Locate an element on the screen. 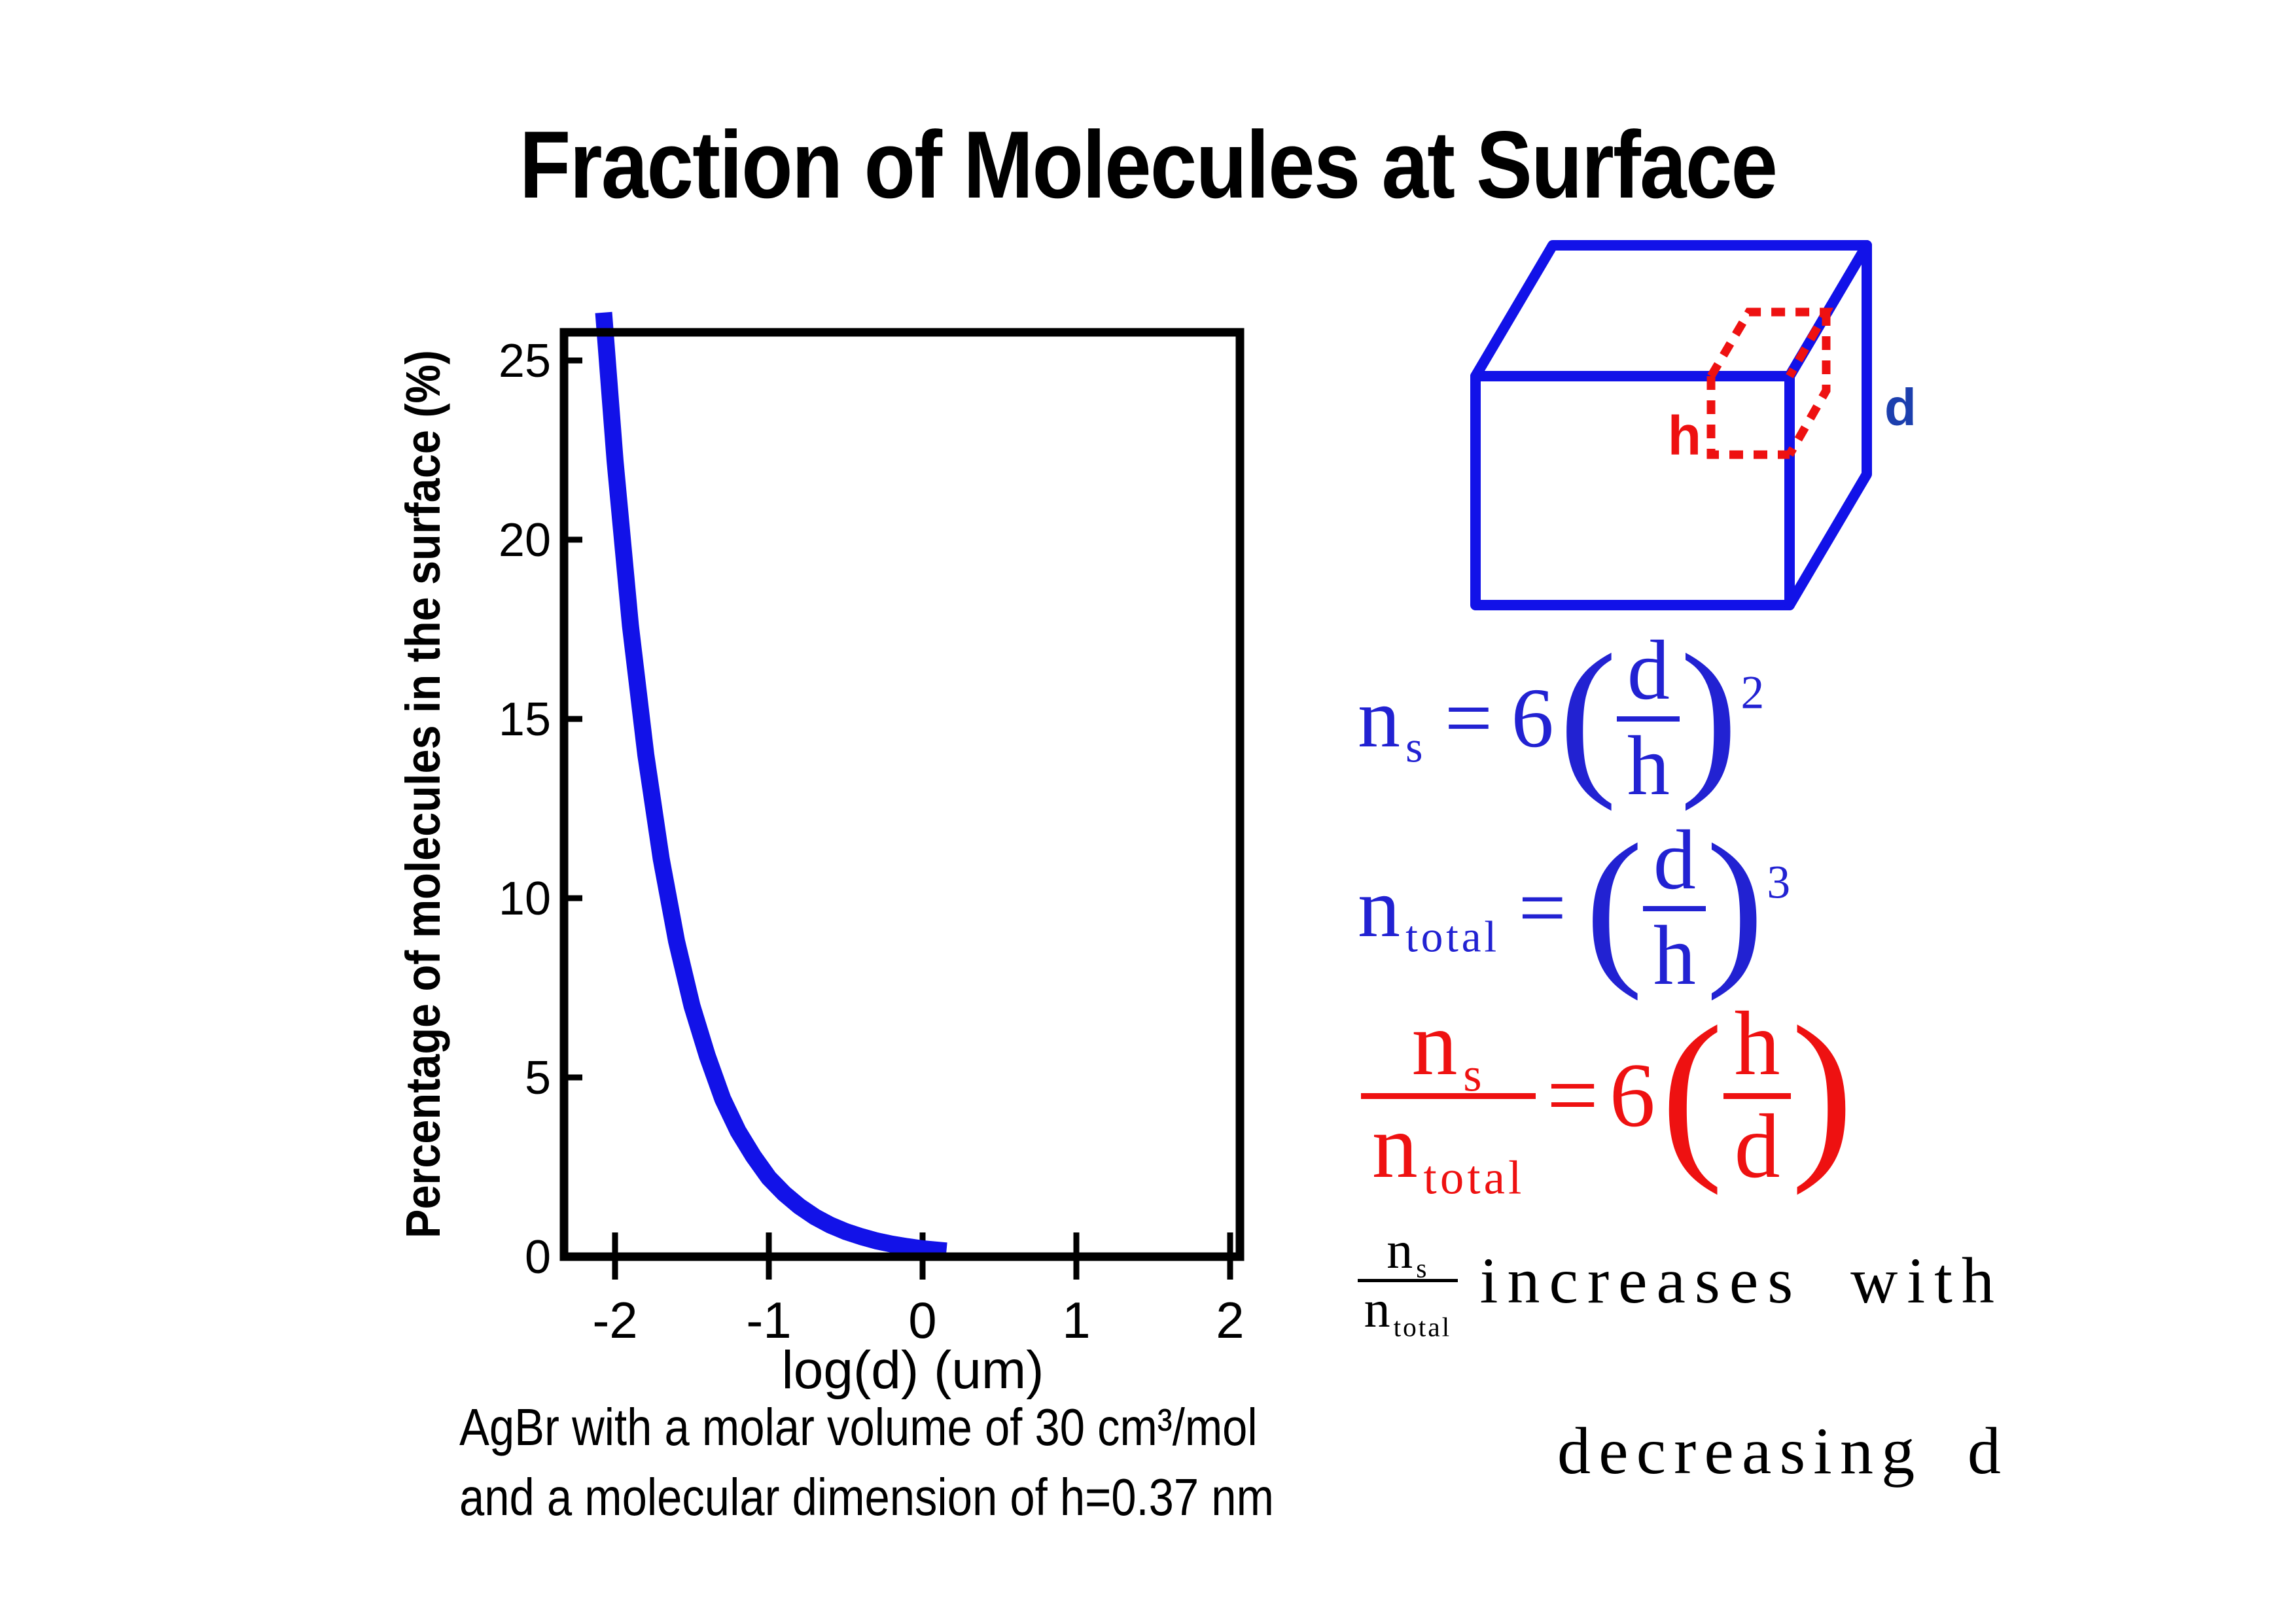  numerator-h: h is located at coordinates (1757, 1044).